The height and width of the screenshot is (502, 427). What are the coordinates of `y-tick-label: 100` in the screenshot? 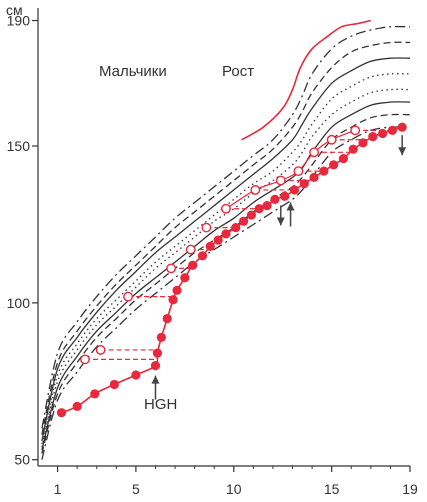 It's located at (19, 303).